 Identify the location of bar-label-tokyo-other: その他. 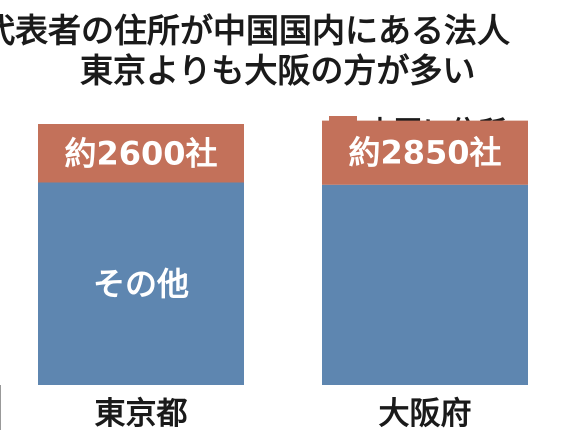
(141, 284).